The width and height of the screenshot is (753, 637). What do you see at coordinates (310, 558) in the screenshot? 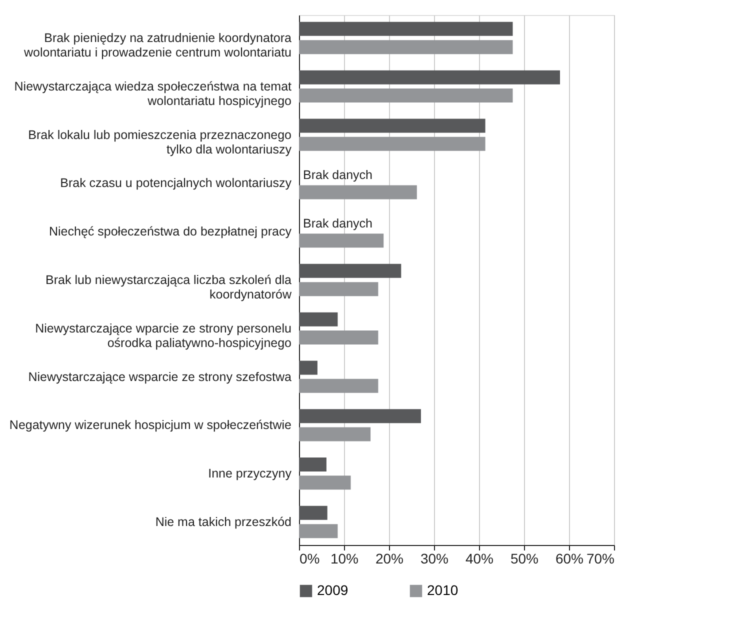
I see `x-tick-label: 0%` at bounding box center [310, 558].